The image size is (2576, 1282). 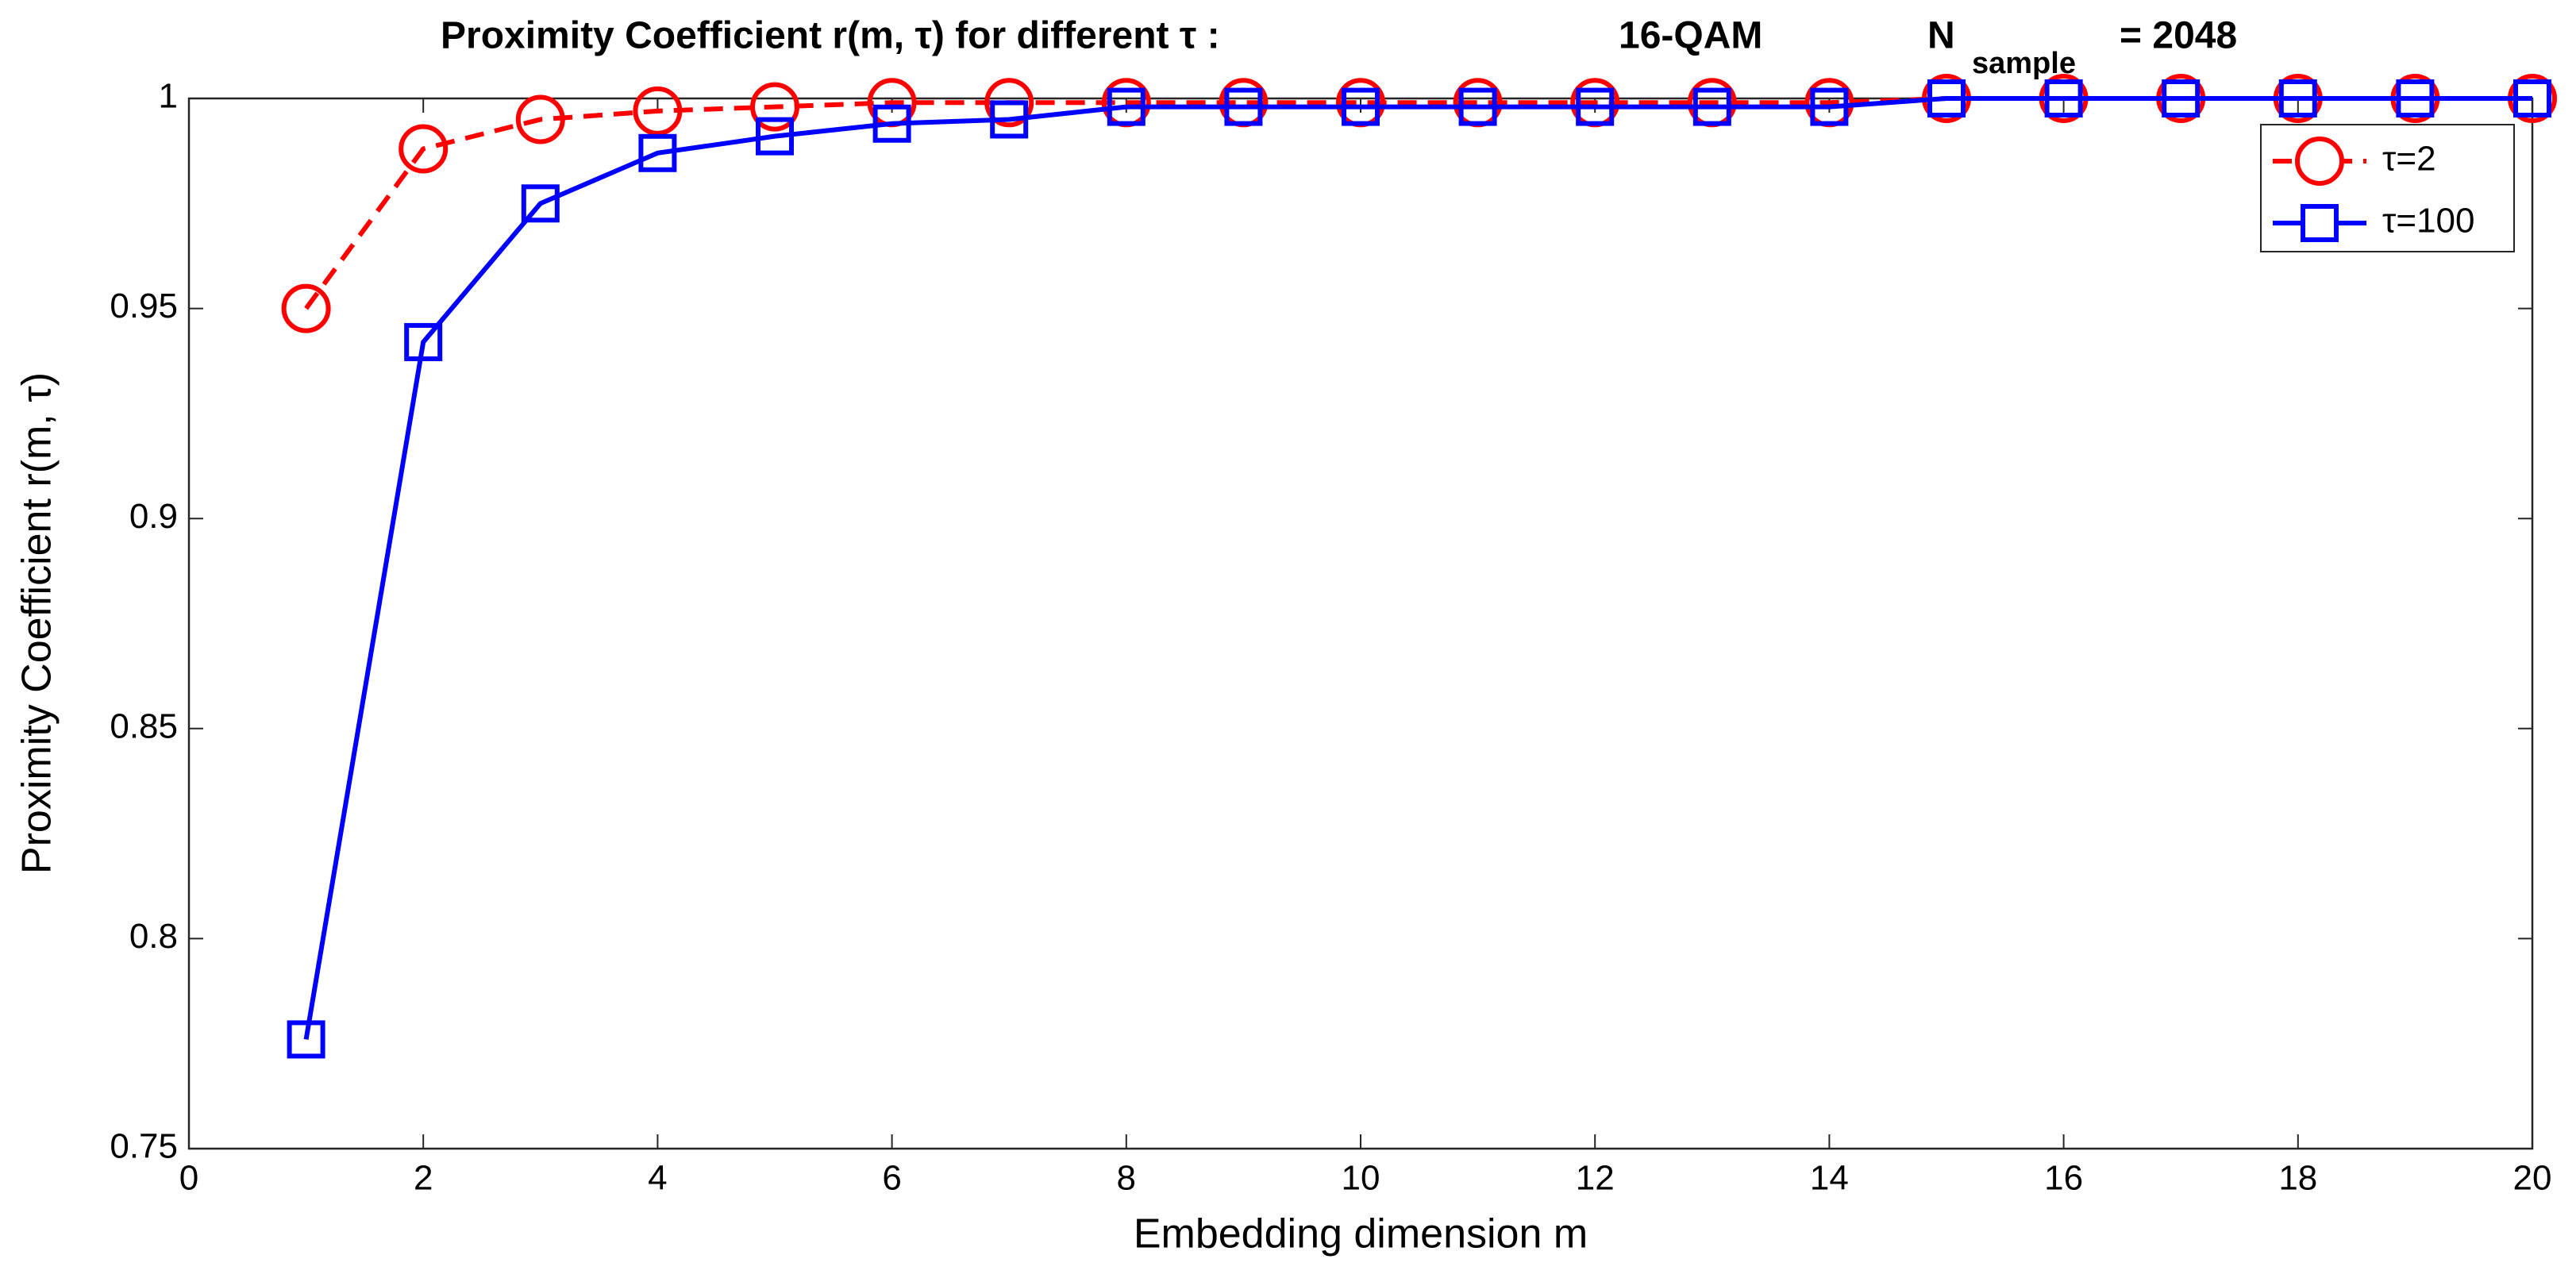 I want to click on y-tick-label: 0.75, so click(x=144, y=1146).